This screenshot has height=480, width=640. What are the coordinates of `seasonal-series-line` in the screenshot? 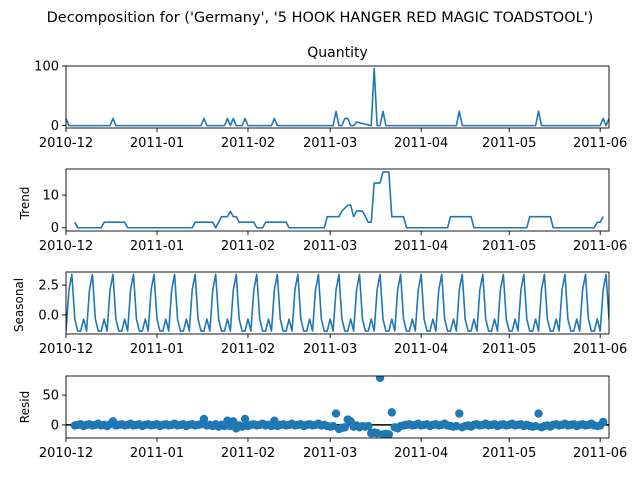 It's located at (337, 302).